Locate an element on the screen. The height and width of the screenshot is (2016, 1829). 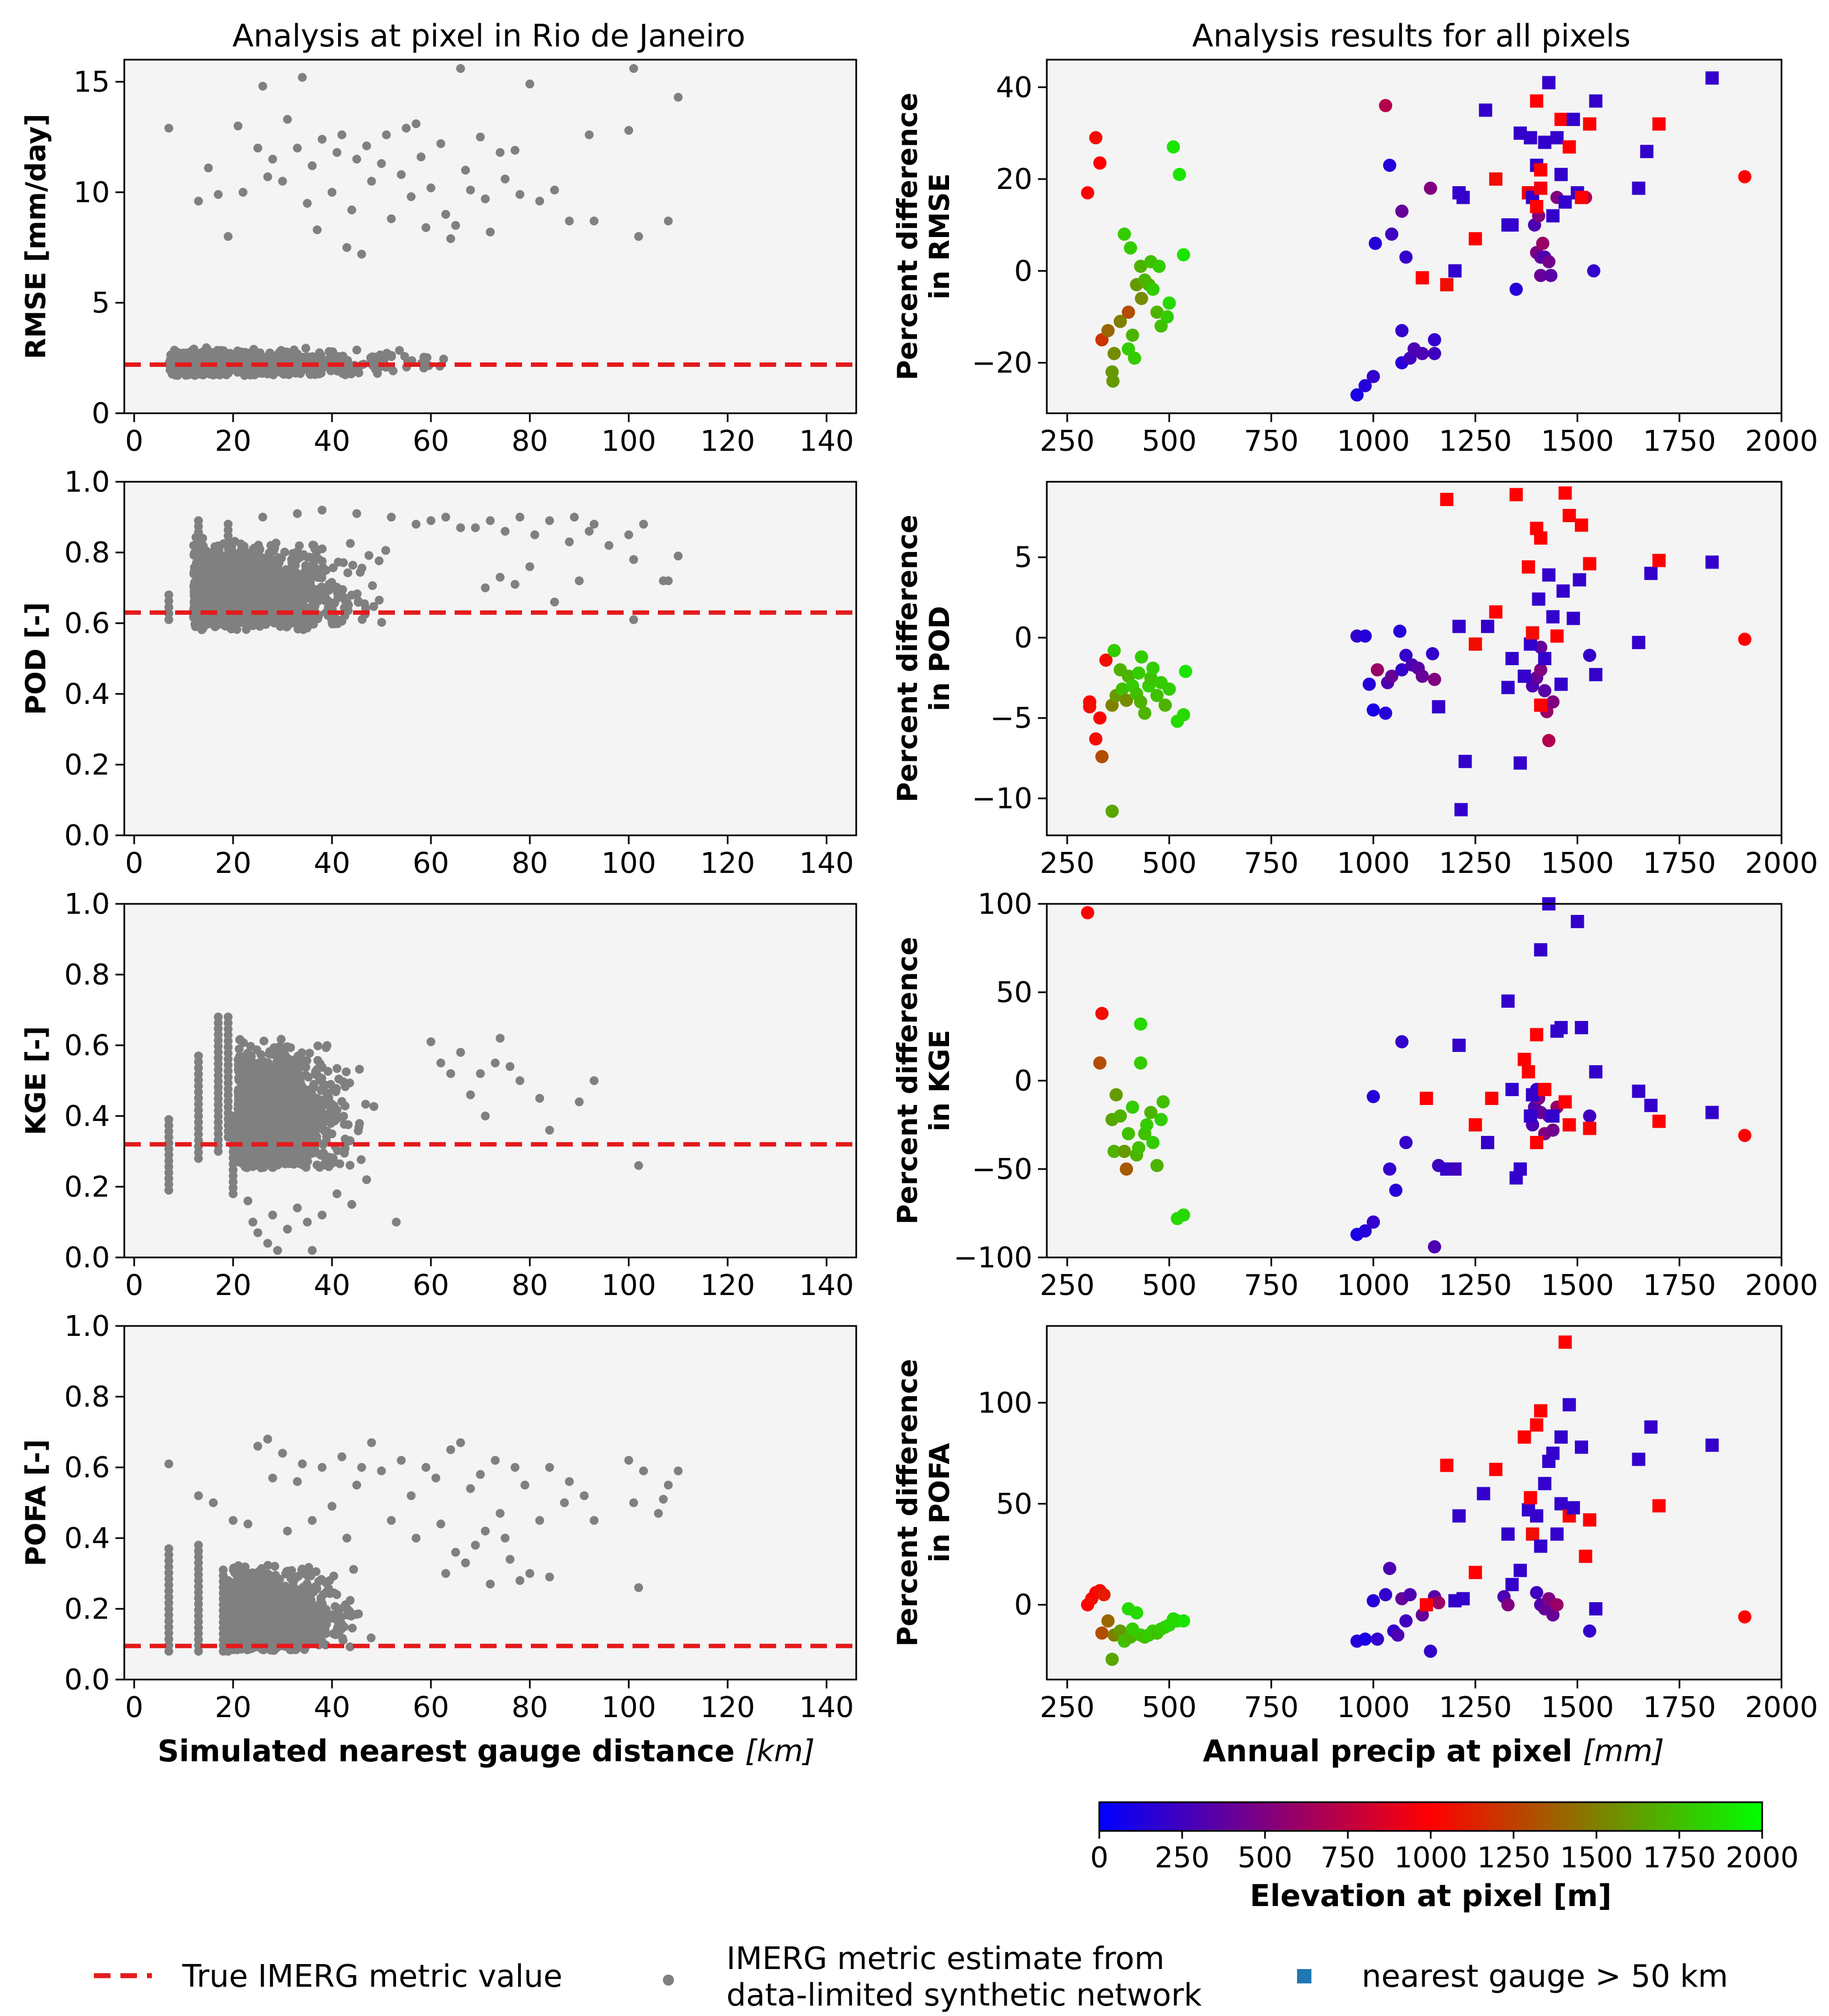
x-axis: 0 20 40 60 80 100 120 140 is located at coordinates (489, 435).